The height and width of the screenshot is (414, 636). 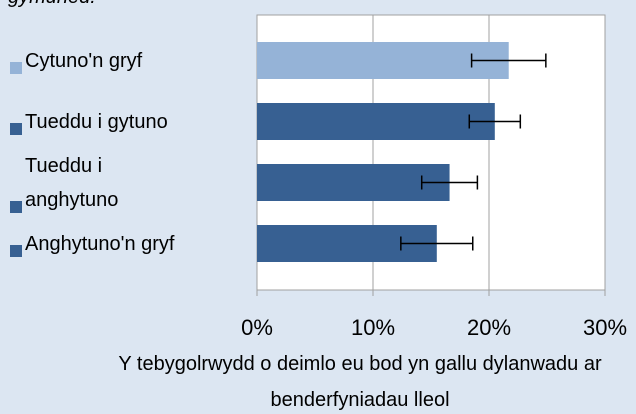 I want to click on chart-title: gymuned., so click(x=52, y=4).